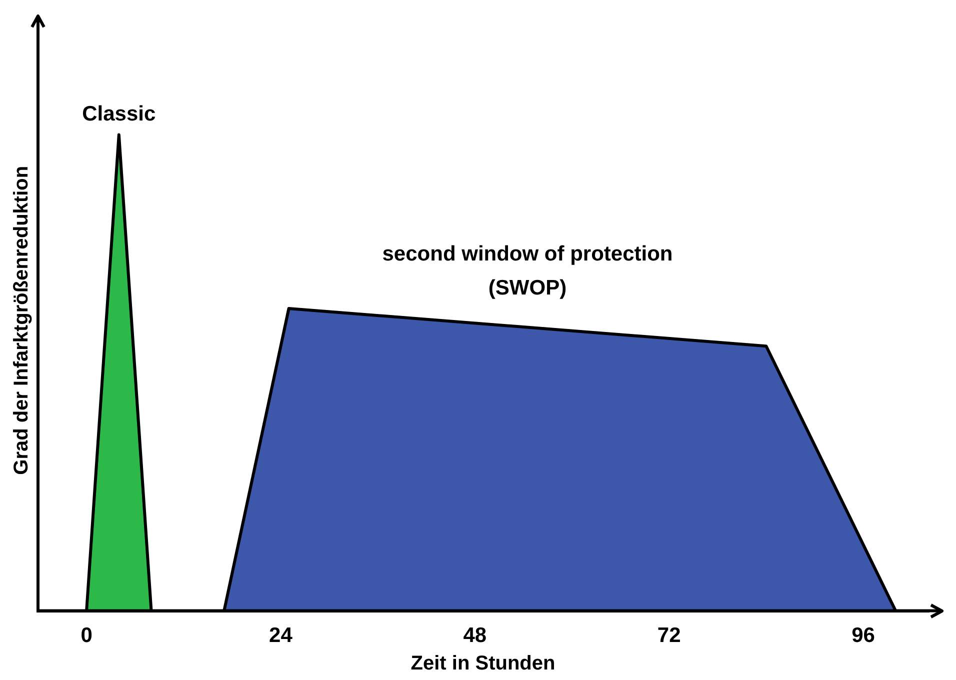 The image size is (956, 680). What do you see at coordinates (483, 663) in the screenshot?
I see `x-axis-title: Zeit in Stunden` at bounding box center [483, 663].